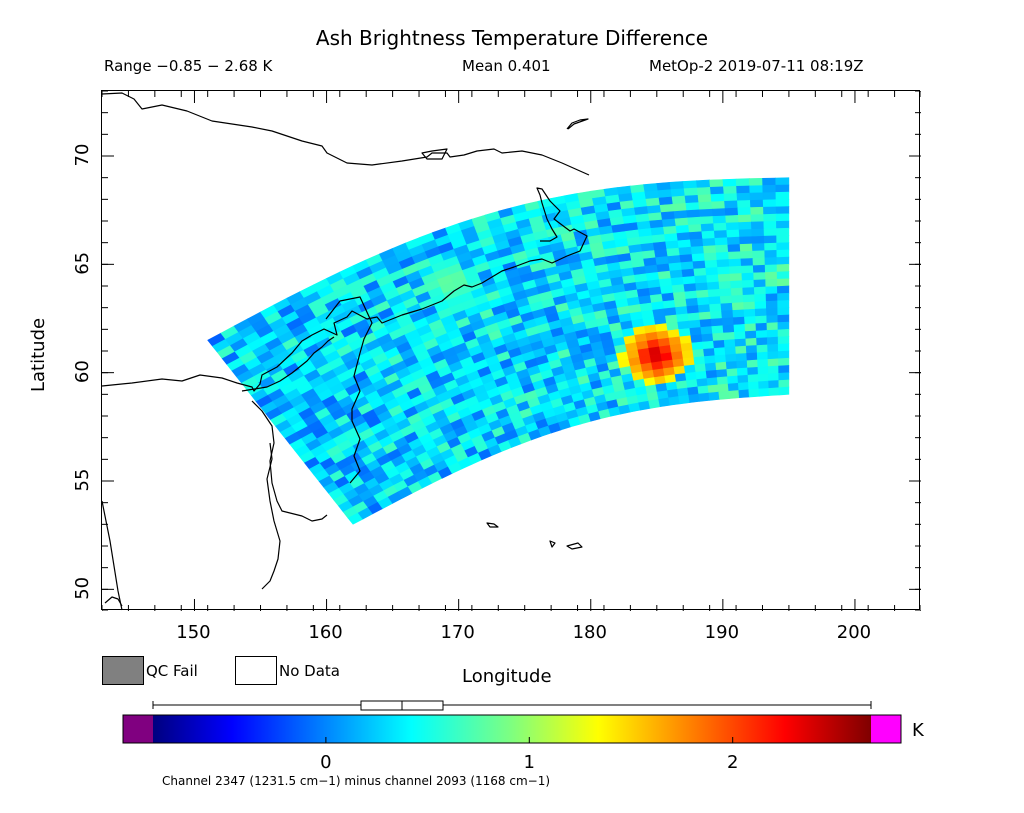 The width and height of the screenshot is (1024, 813). What do you see at coordinates (112, 555) in the screenshot?
I see `coastline-okhotsk` at bounding box center [112, 555].